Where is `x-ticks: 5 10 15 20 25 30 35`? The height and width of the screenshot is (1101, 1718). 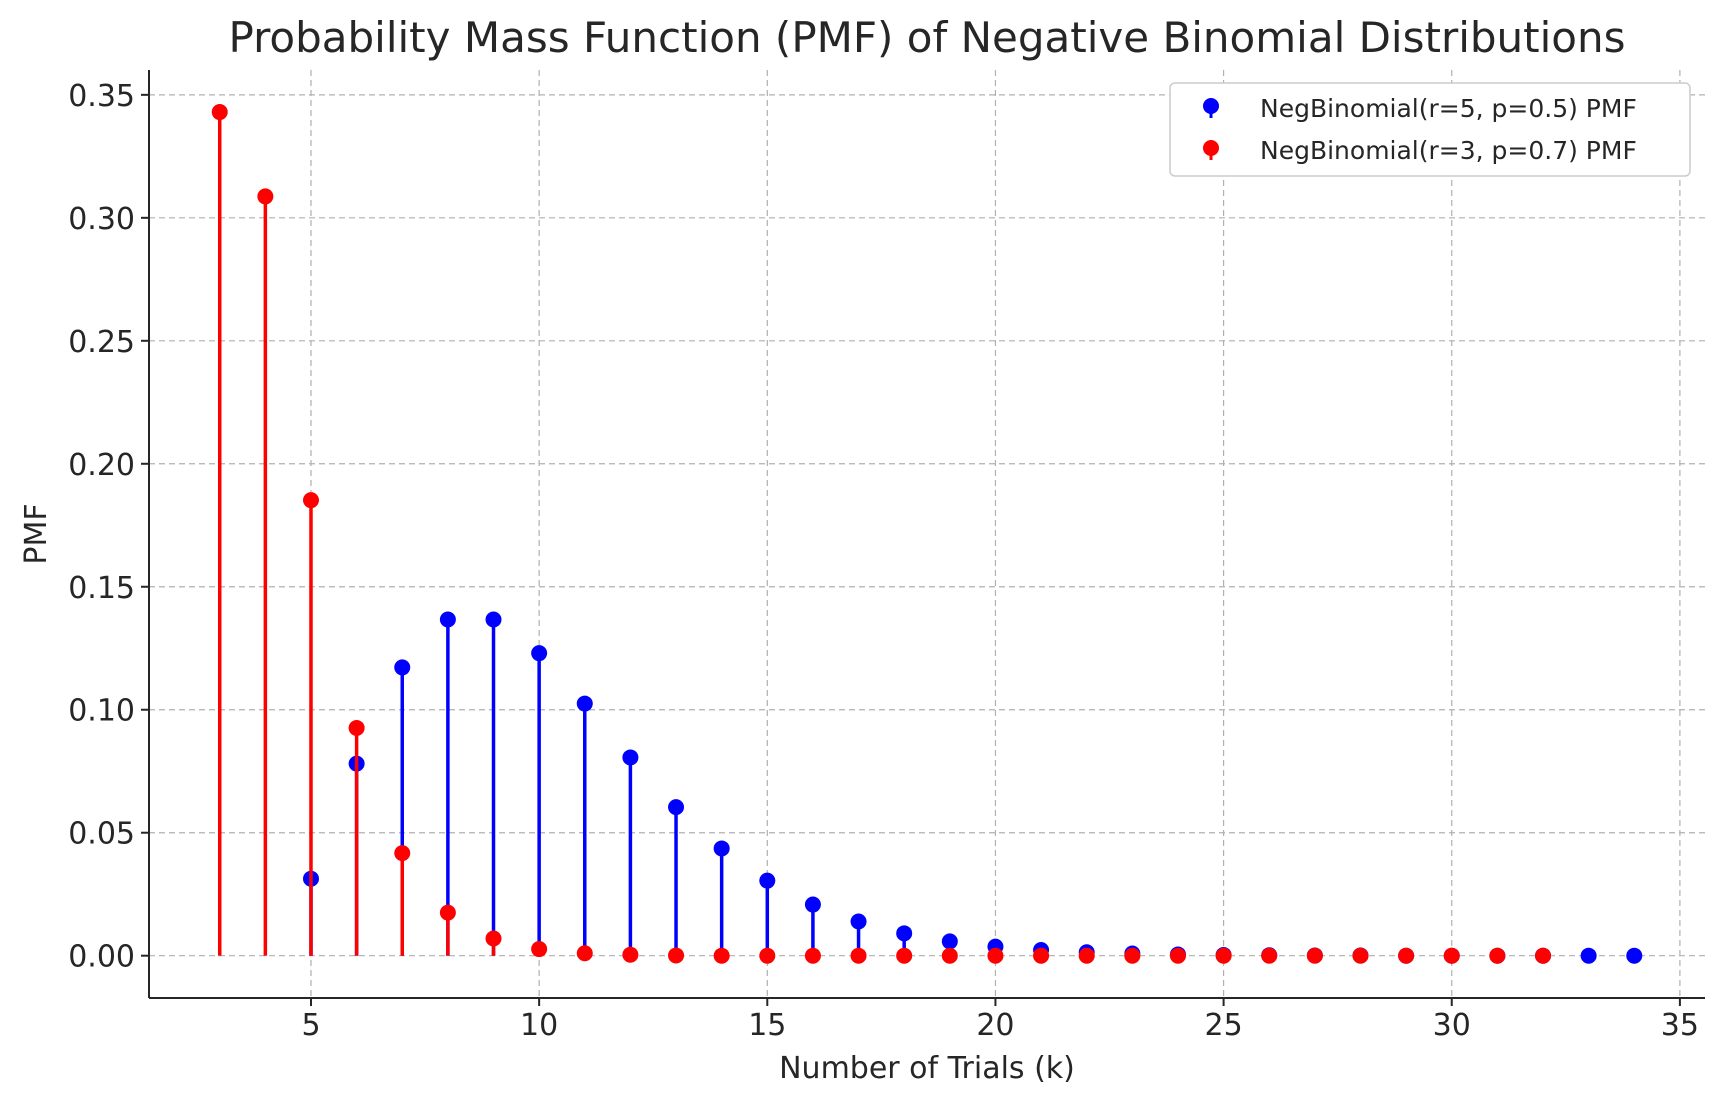 x-ticks: 5 10 15 20 25 30 35 is located at coordinates (1000, 1020).